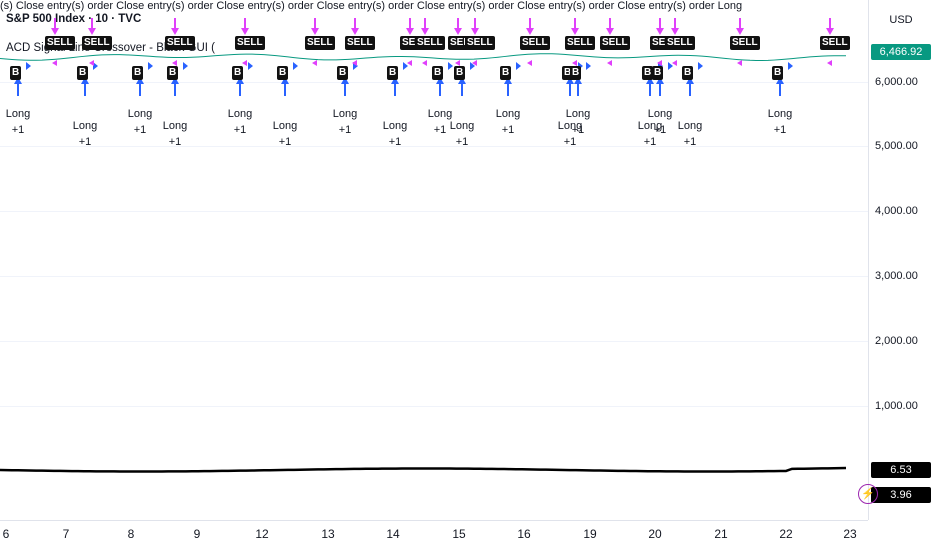 The image size is (932, 551). Describe the element at coordinates (74, 19) in the screenshot. I see `symbol-title: S&P 500 Index · 10 · TVC` at that location.